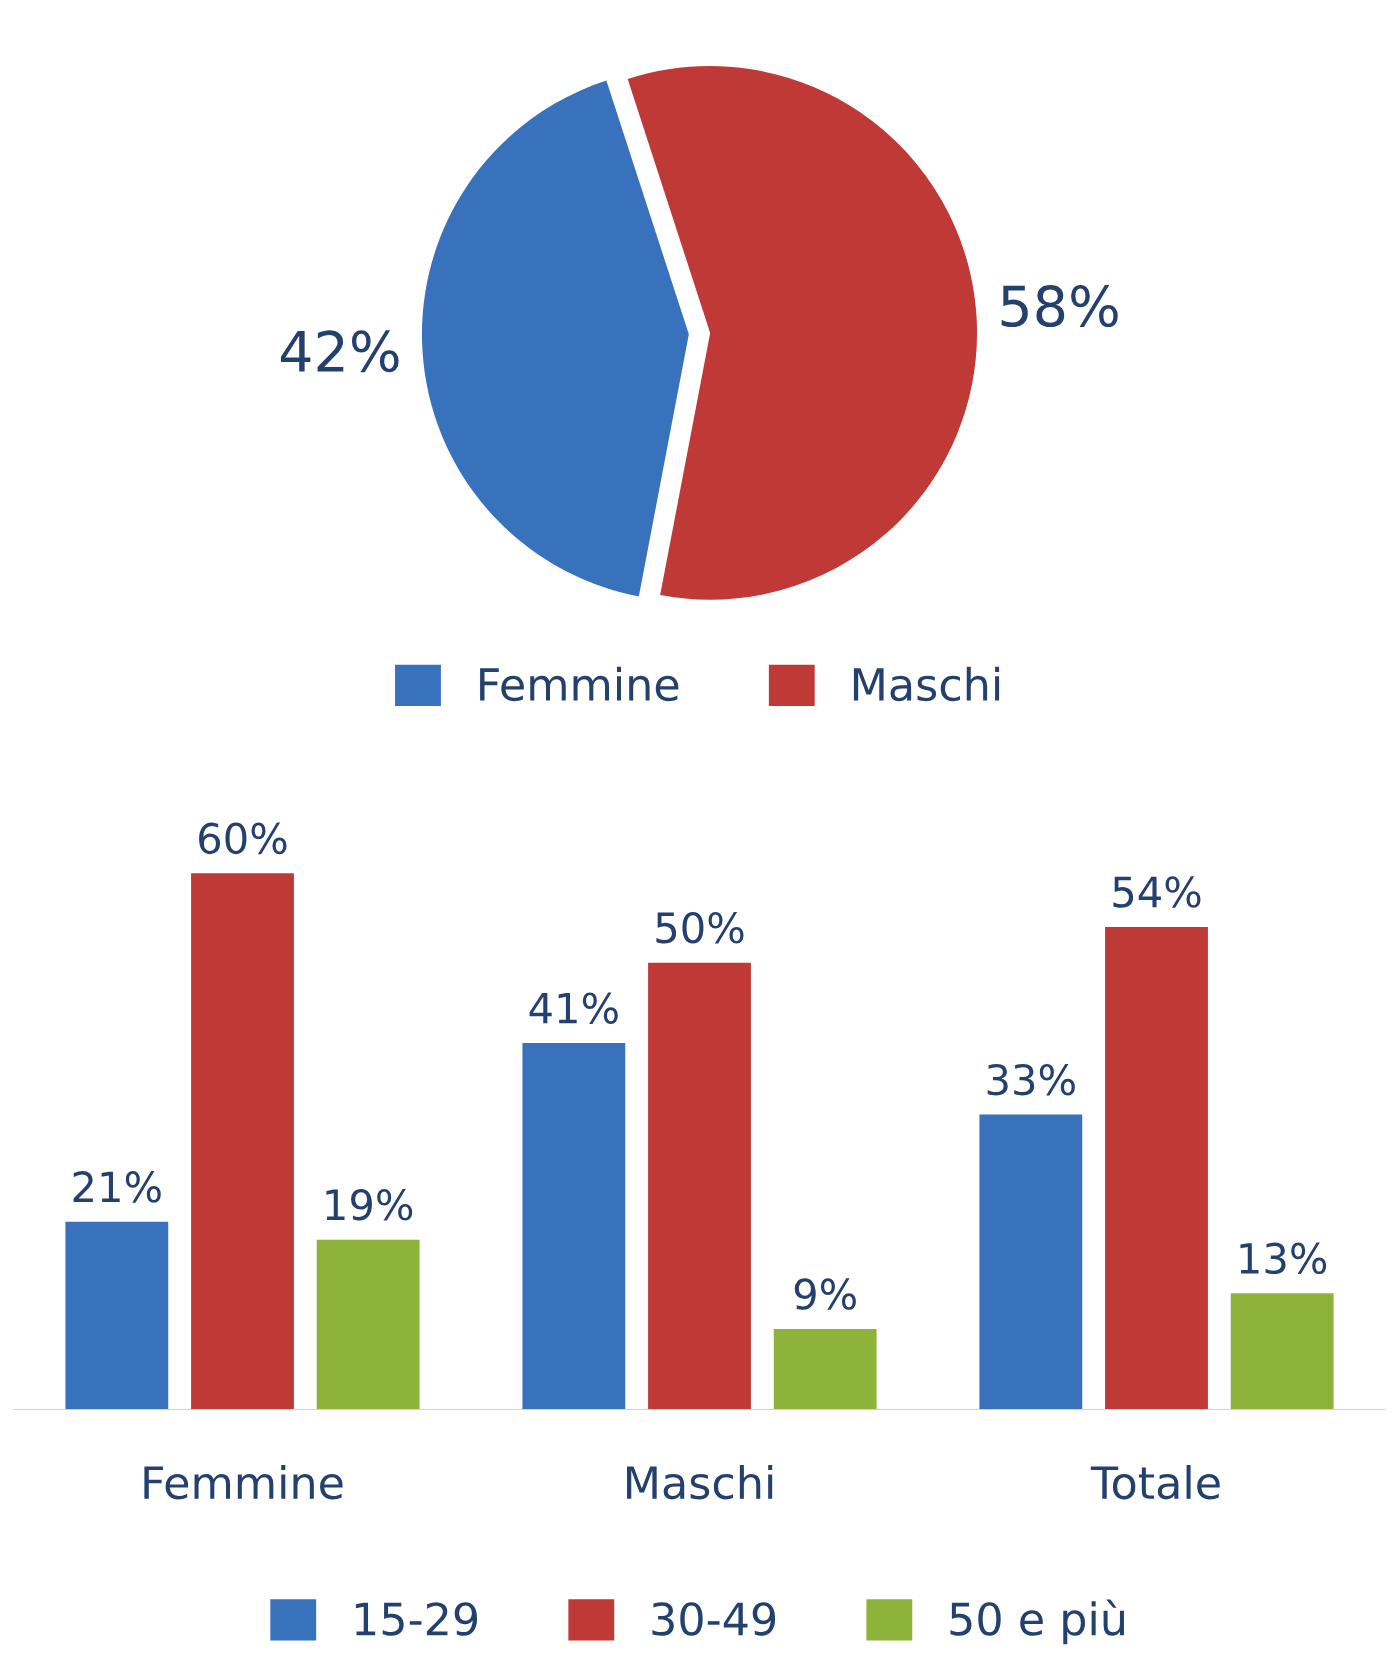 This screenshot has width=1399, height=1668. I want to click on x-tick-label: Maschi, so click(700, 1482).